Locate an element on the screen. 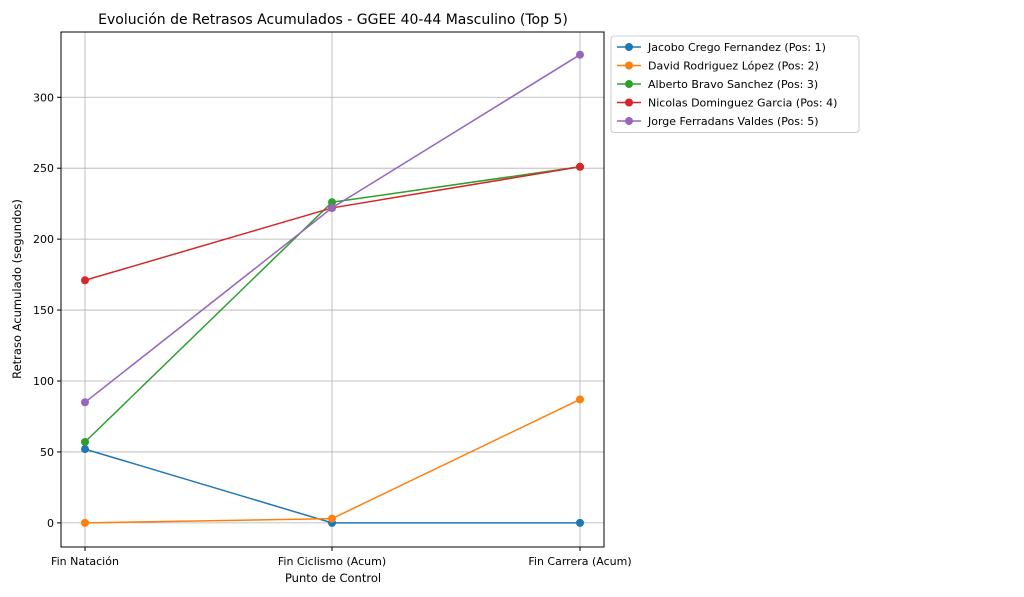 The image size is (1024, 597). y-tick-label: 100 is located at coordinates (43, 381).